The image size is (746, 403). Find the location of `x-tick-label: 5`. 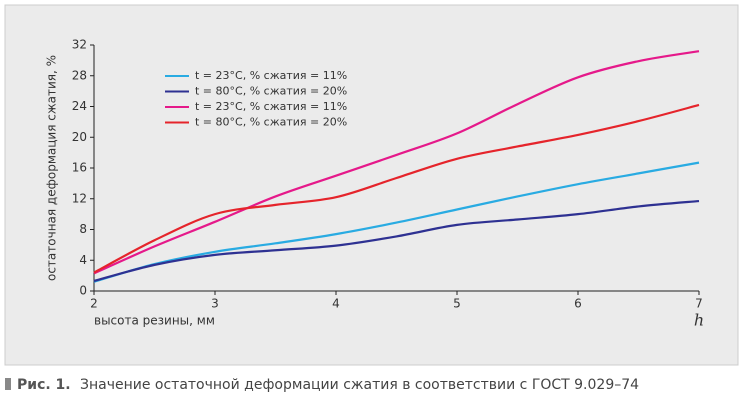

x-tick-label: 5 is located at coordinates (457, 304).